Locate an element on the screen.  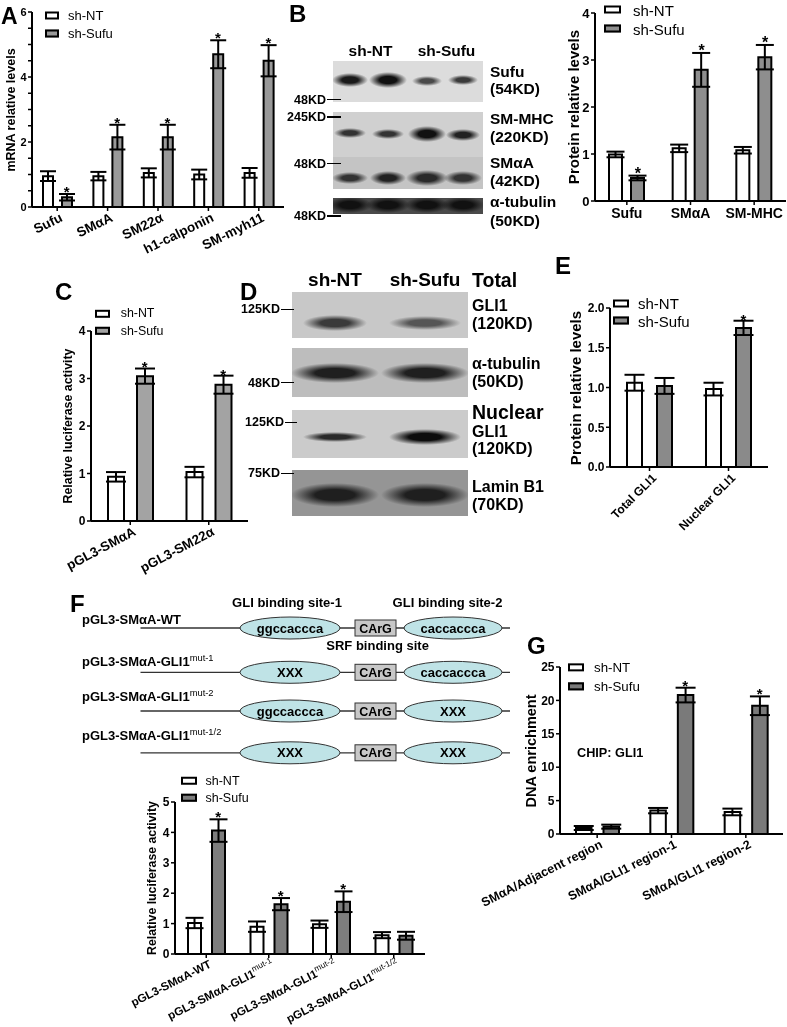
text: Nuclear is located at coordinates (508, 412).